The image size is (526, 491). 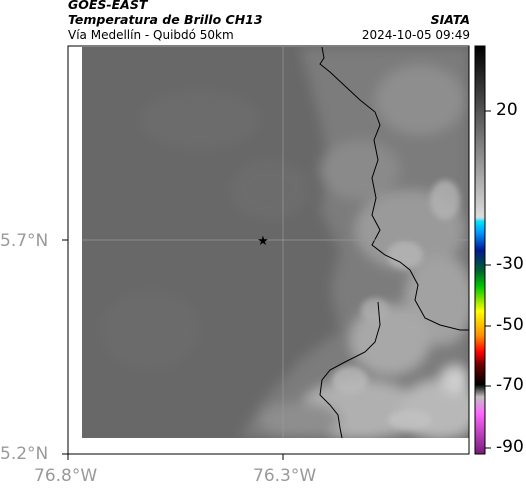 What do you see at coordinates (350, 369) in the screenshot?
I see `boundary-line-south` at bounding box center [350, 369].